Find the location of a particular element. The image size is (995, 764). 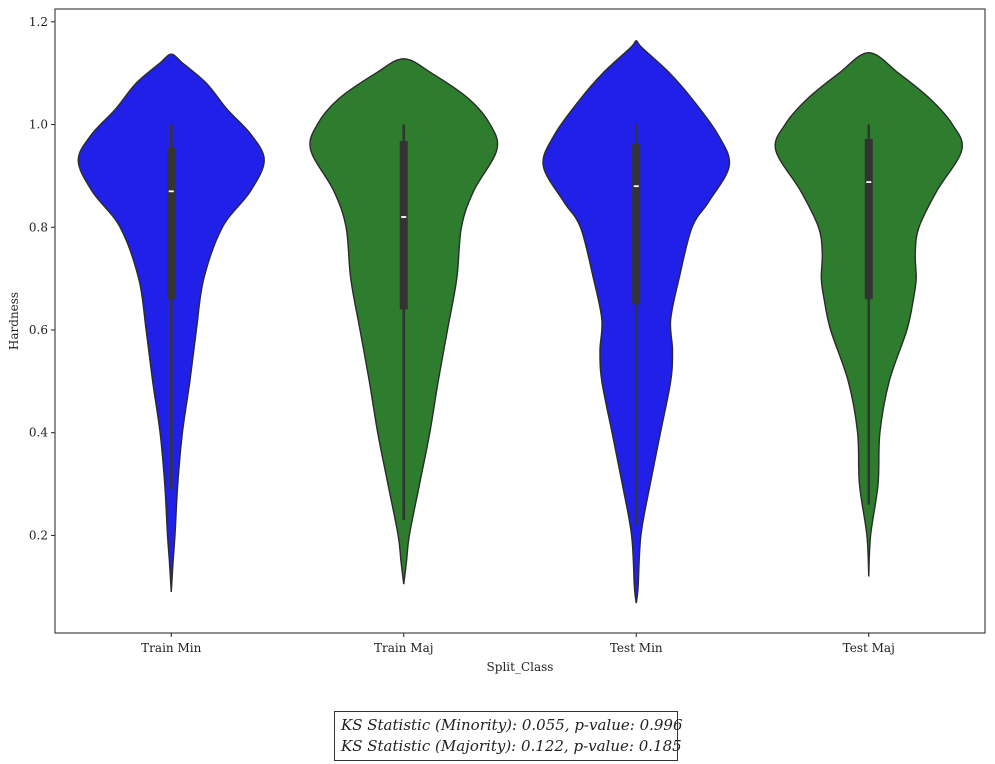

y-tick-label: 0.8 is located at coordinates (38, 227).